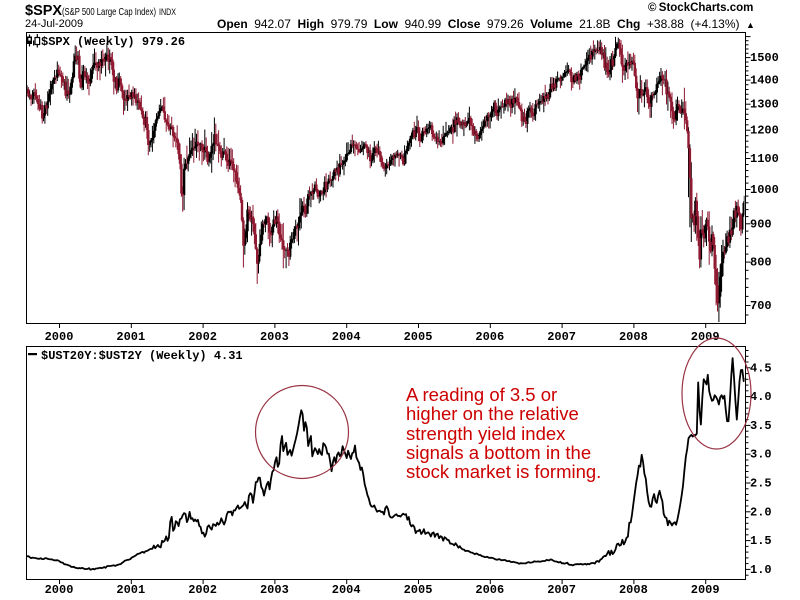 The image size is (800, 600). I want to click on svg-text: 1.5, so click(761, 541).